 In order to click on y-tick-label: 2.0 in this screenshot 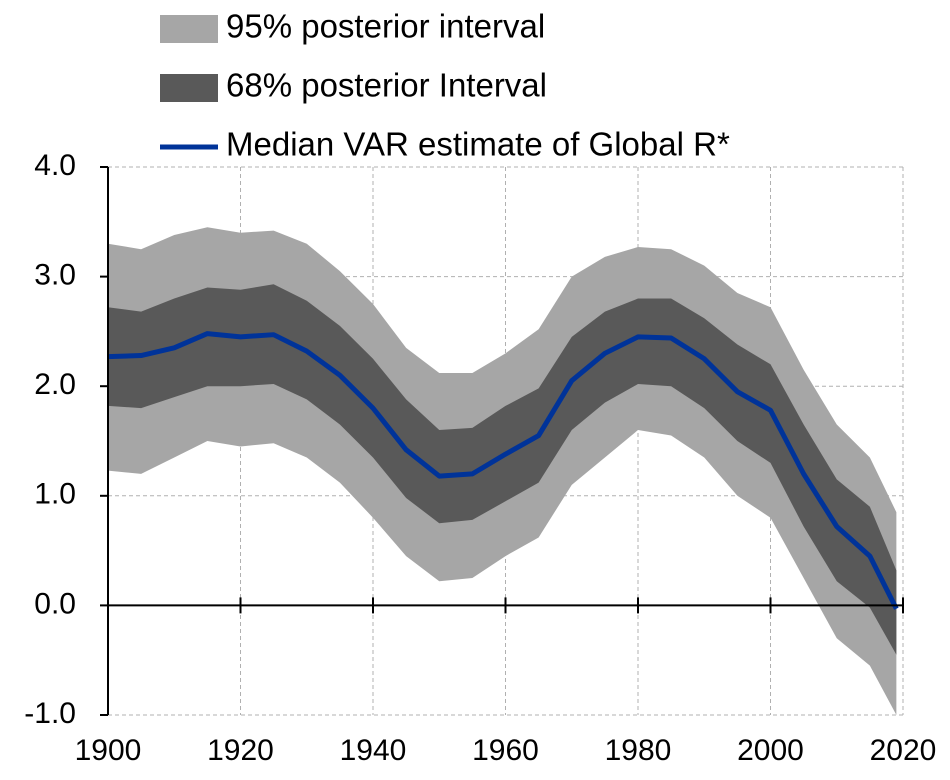, I will do `click(55, 384)`.